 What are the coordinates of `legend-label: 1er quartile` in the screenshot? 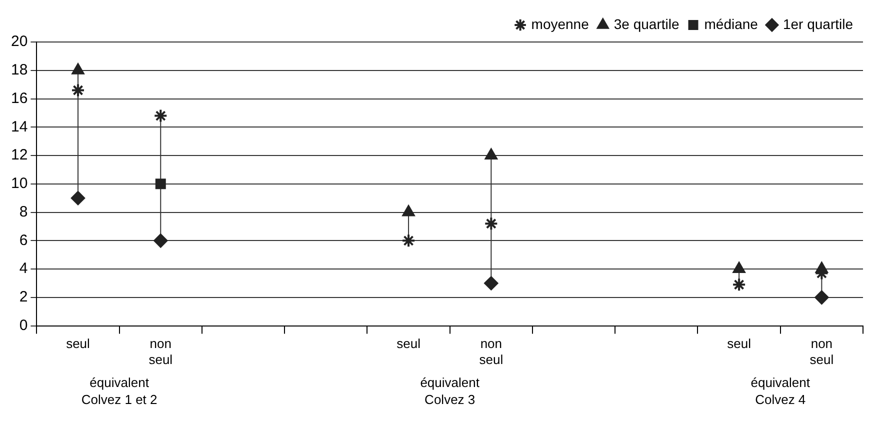 It's located at (818, 24).